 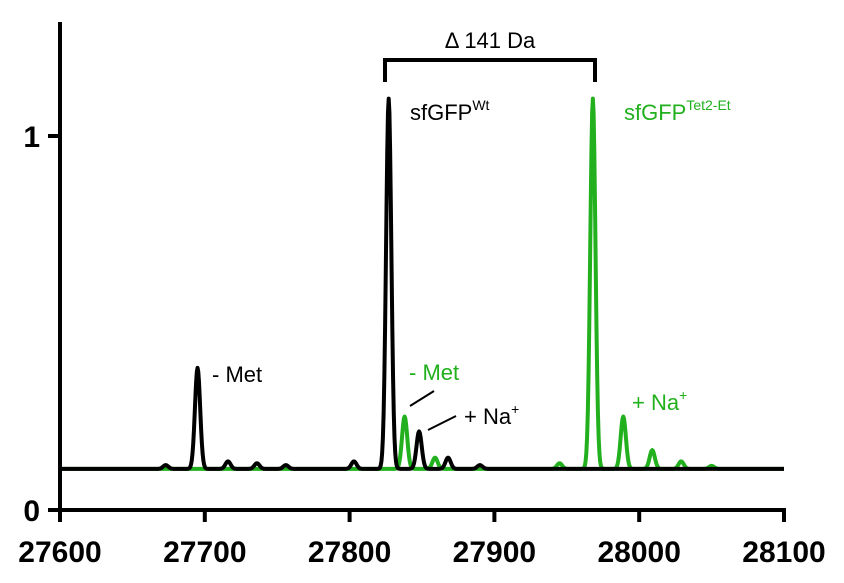 I want to click on delta-bracket, so click(x=490, y=70).